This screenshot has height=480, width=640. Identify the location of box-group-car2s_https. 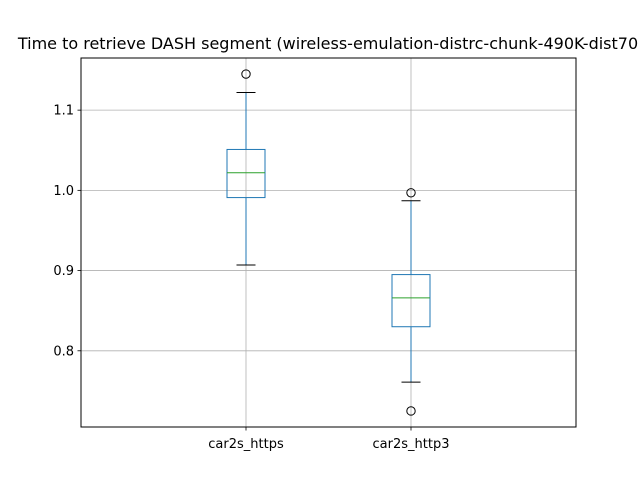
(246, 167).